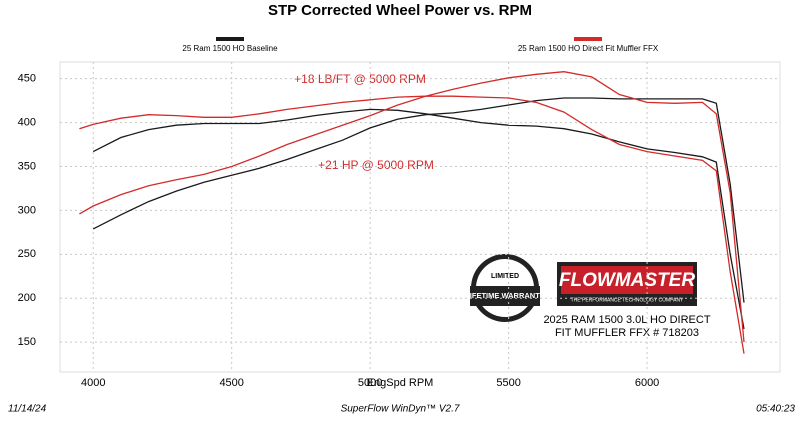 This screenshot has width=800, height=422. What do you see at coordinates (376, 165) in the screenshot?
I see `annotation: +21 HP @ 5000 RPM` at bounding box center [376, 165].